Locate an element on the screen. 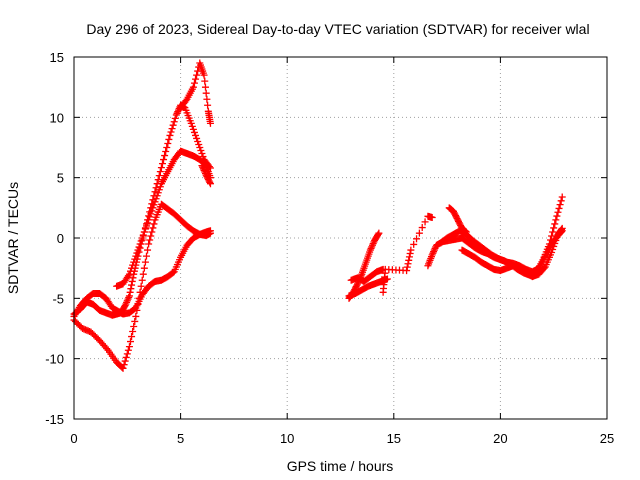 The image size is (640, 480). series-track-j is located at coordinates (407, 254).